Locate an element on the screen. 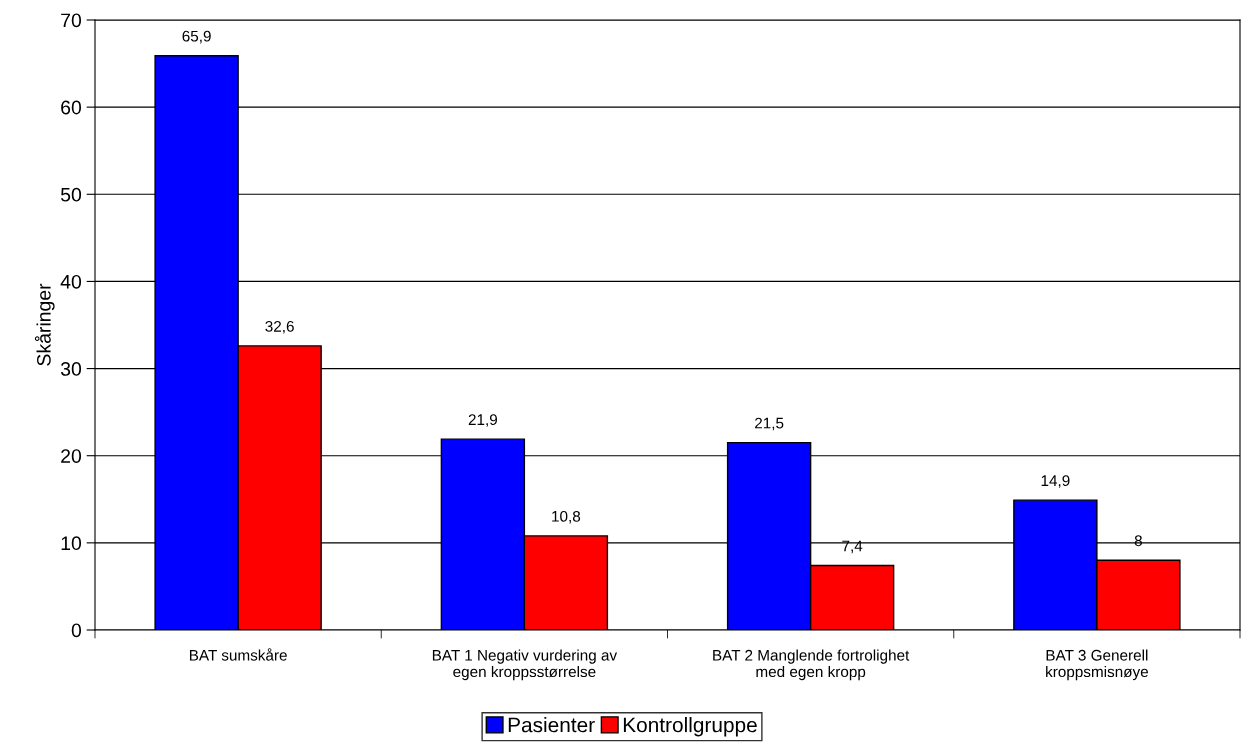 Image resolution: width=1244 pixels, height=751 pixels. data-label: 7,4 is located at coordinates (852, 547).